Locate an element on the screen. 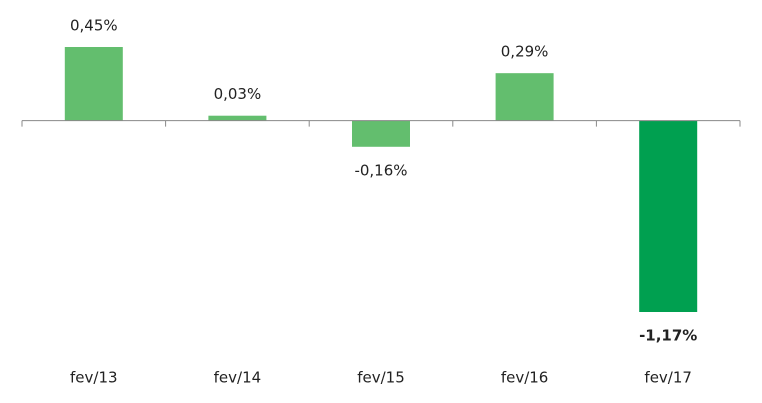 This screenshot has height=403, width=762. x-tick-label: fev/16 is located at coordinates (525, 378).